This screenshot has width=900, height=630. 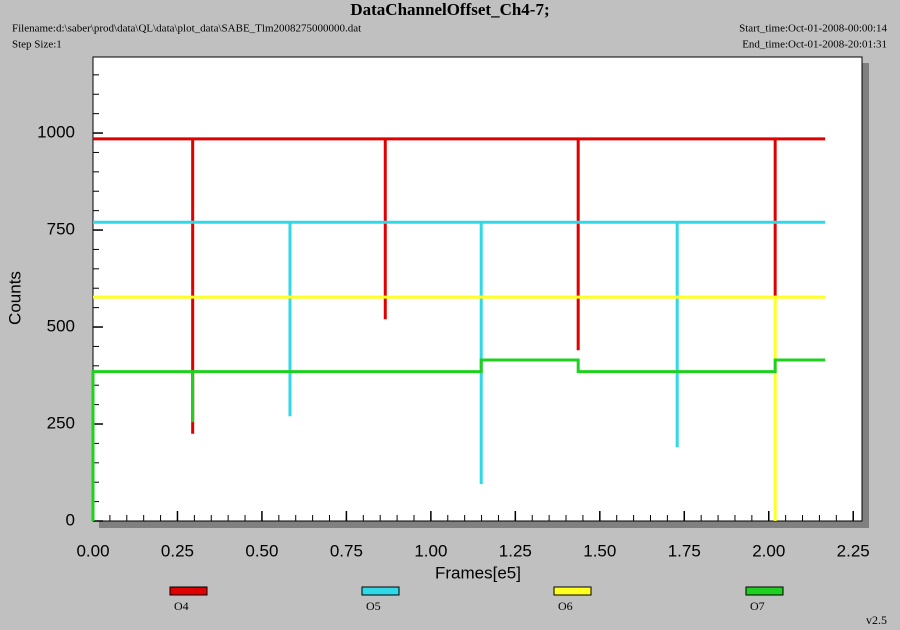 I want to click on x-tick-label: 0.25, so click(x=177, y=550).